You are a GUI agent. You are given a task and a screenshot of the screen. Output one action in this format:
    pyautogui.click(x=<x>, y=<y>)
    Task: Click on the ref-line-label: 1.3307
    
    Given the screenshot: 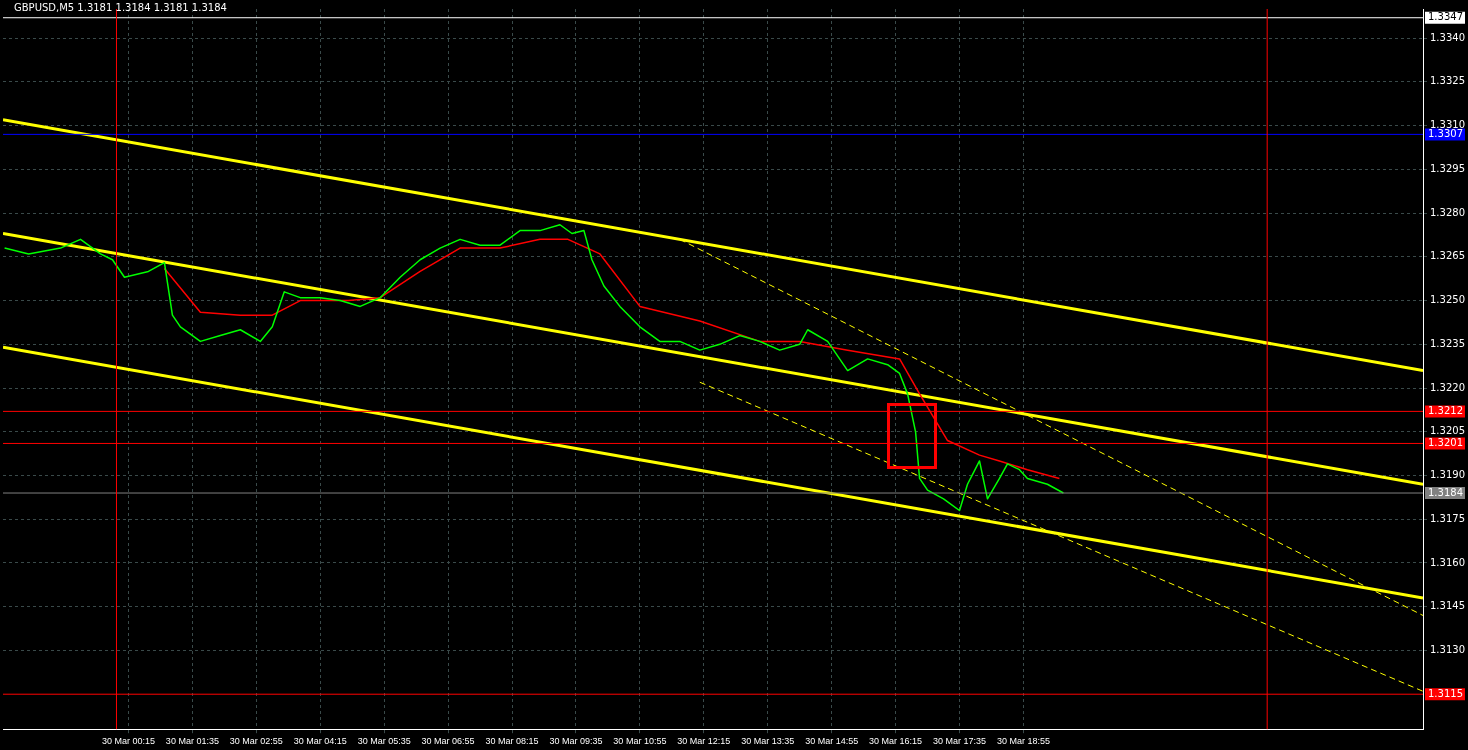 What is the action you would take?
    pyautogui.click(x=1445, y=133)
    